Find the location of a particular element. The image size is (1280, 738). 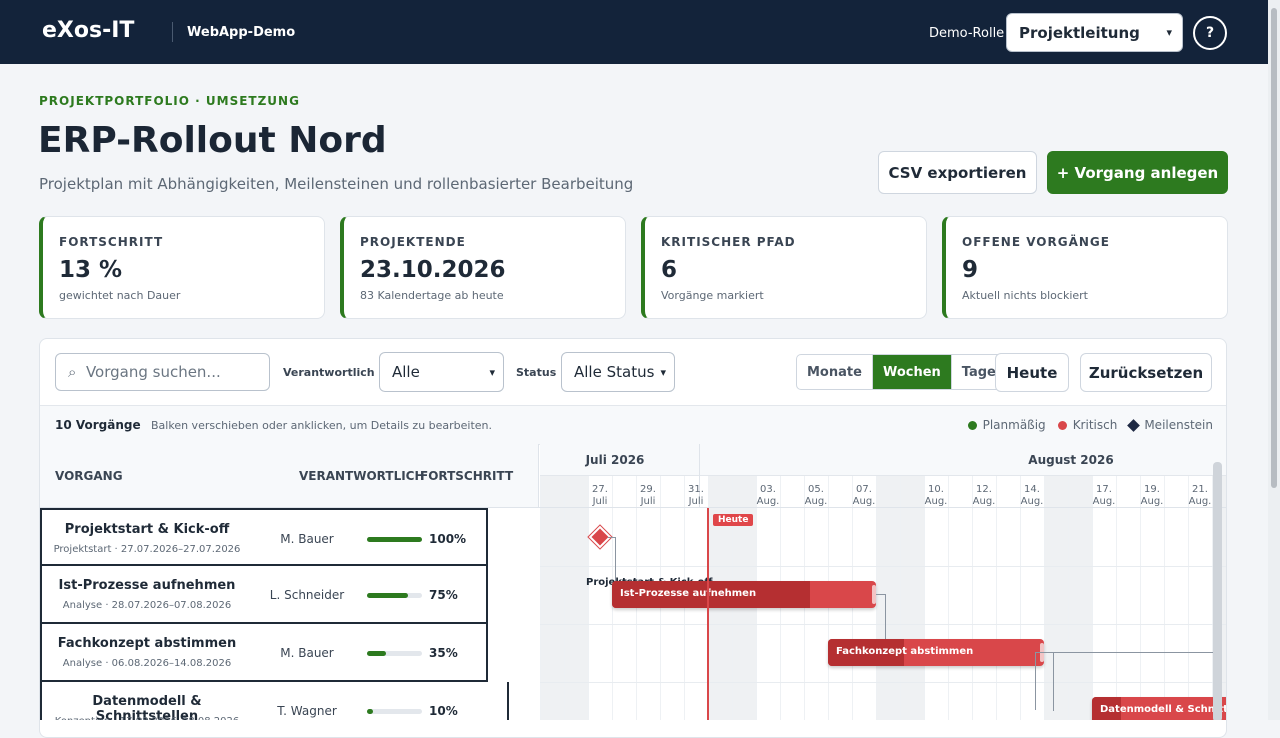

task-meta: Konzeption · 17.08.2026–28.08.2026 is located at coordinates (147, 718).